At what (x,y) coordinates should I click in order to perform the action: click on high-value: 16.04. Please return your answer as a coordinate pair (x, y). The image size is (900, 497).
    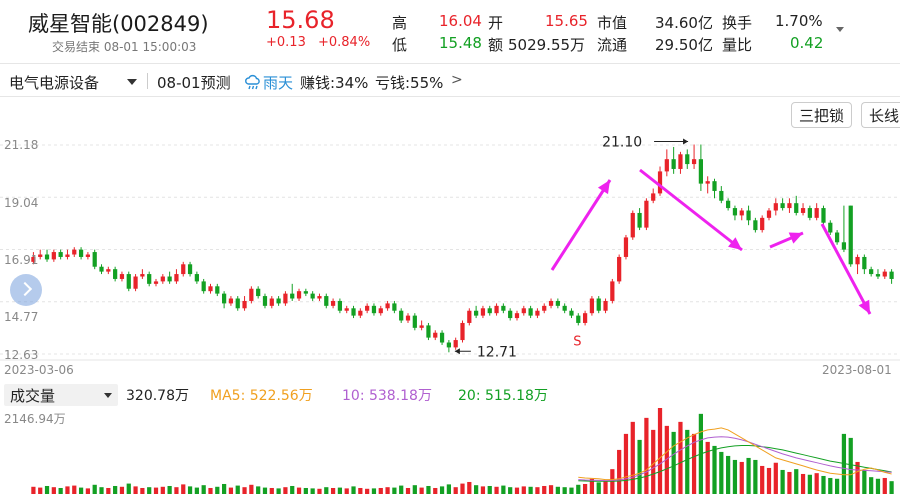
    Looking at the image, I should click on (460, 21).